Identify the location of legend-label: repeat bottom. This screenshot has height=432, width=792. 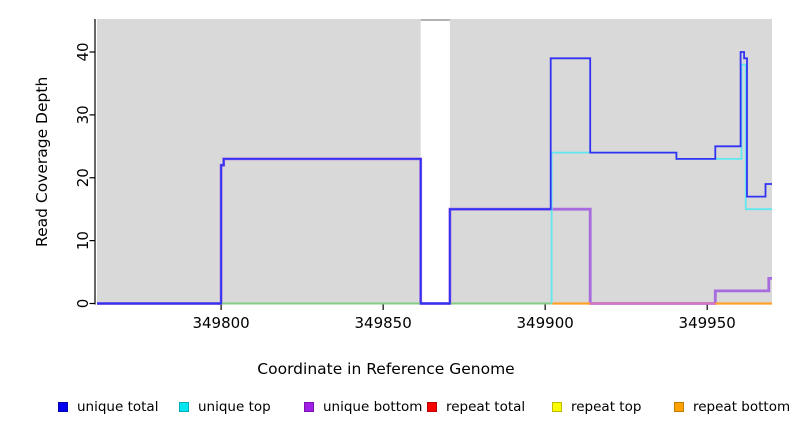
(742, 407).